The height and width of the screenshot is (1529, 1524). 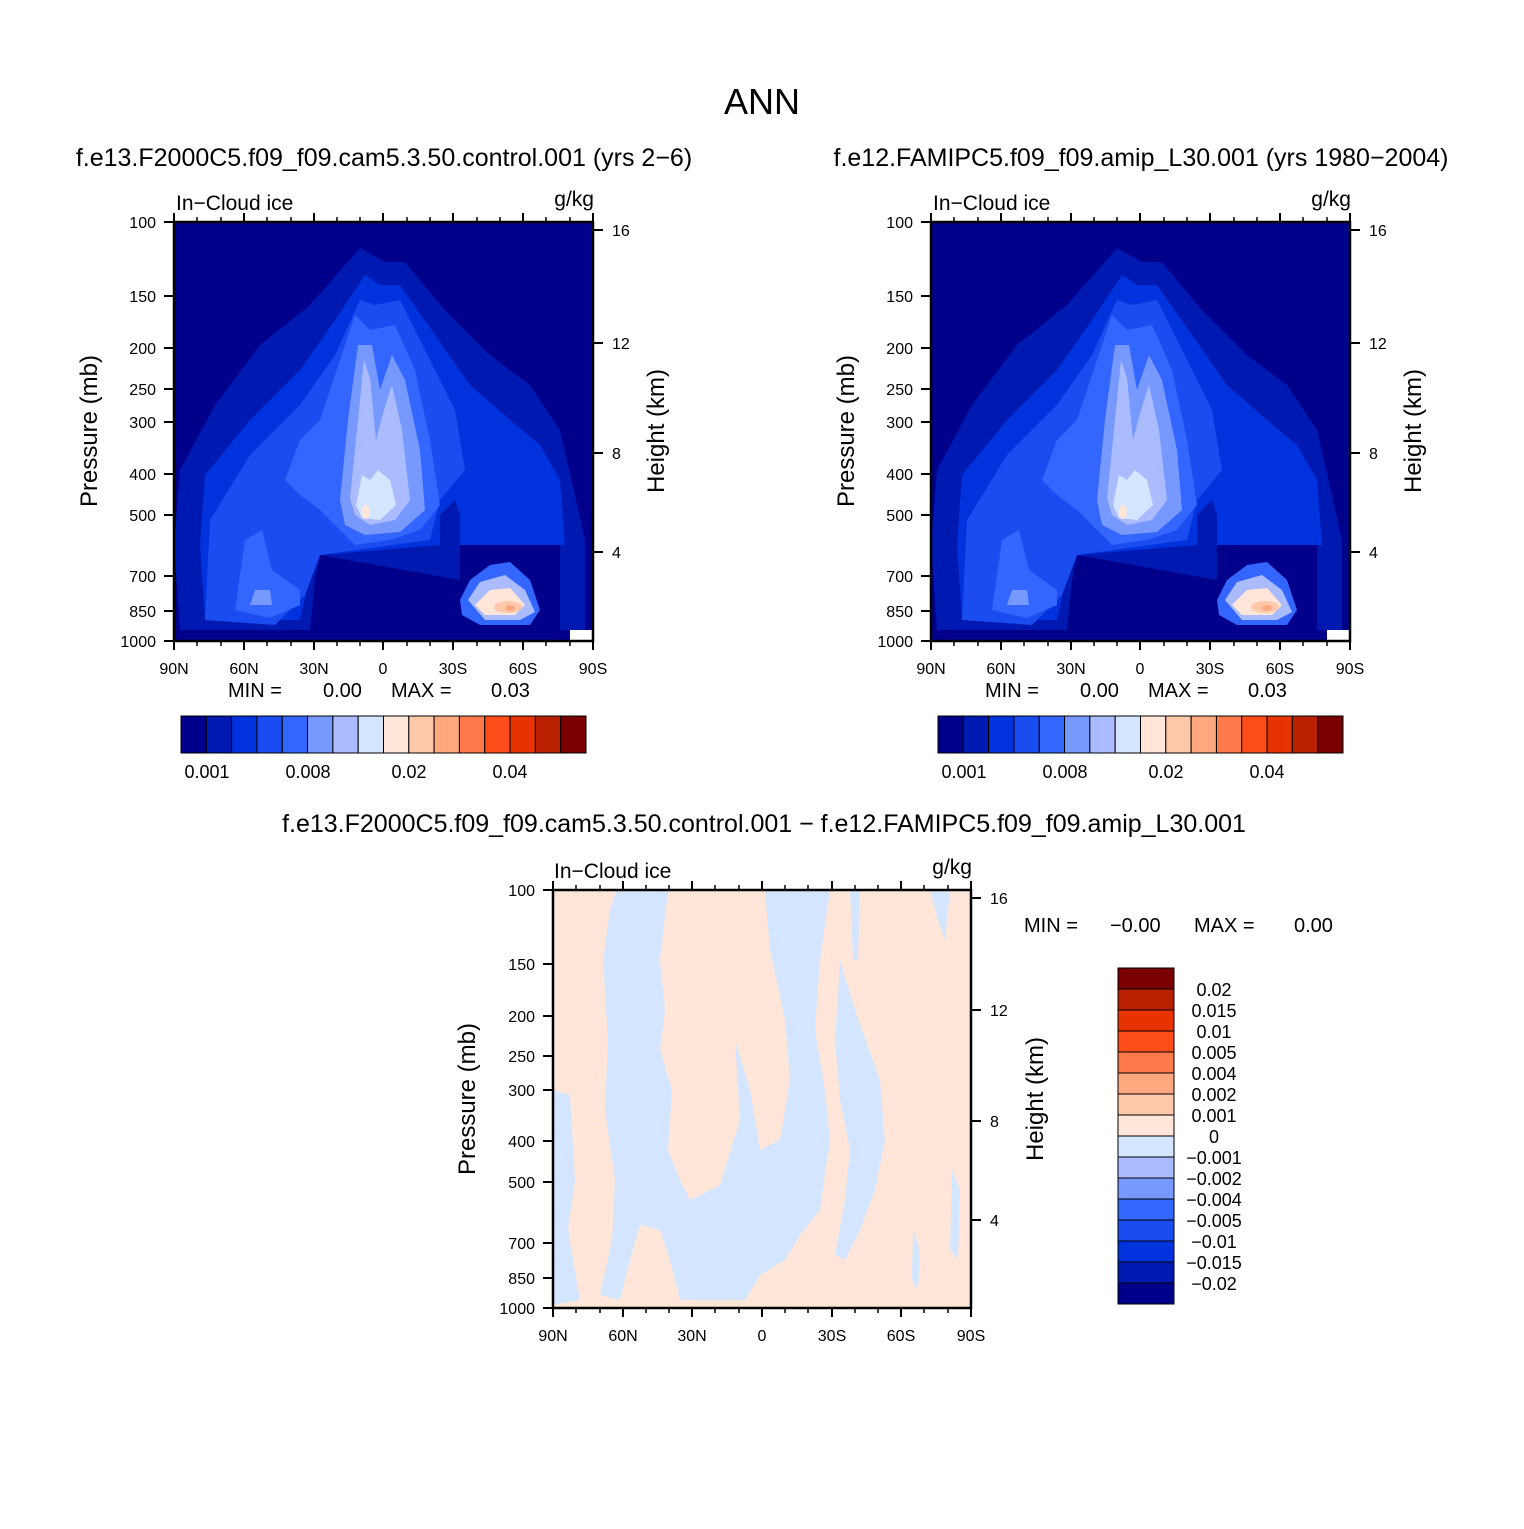 What do you see at coordinates (1140, 669) in the screenshot?
I see `x-tick-label: 0` at bounding box center [1140, 669].